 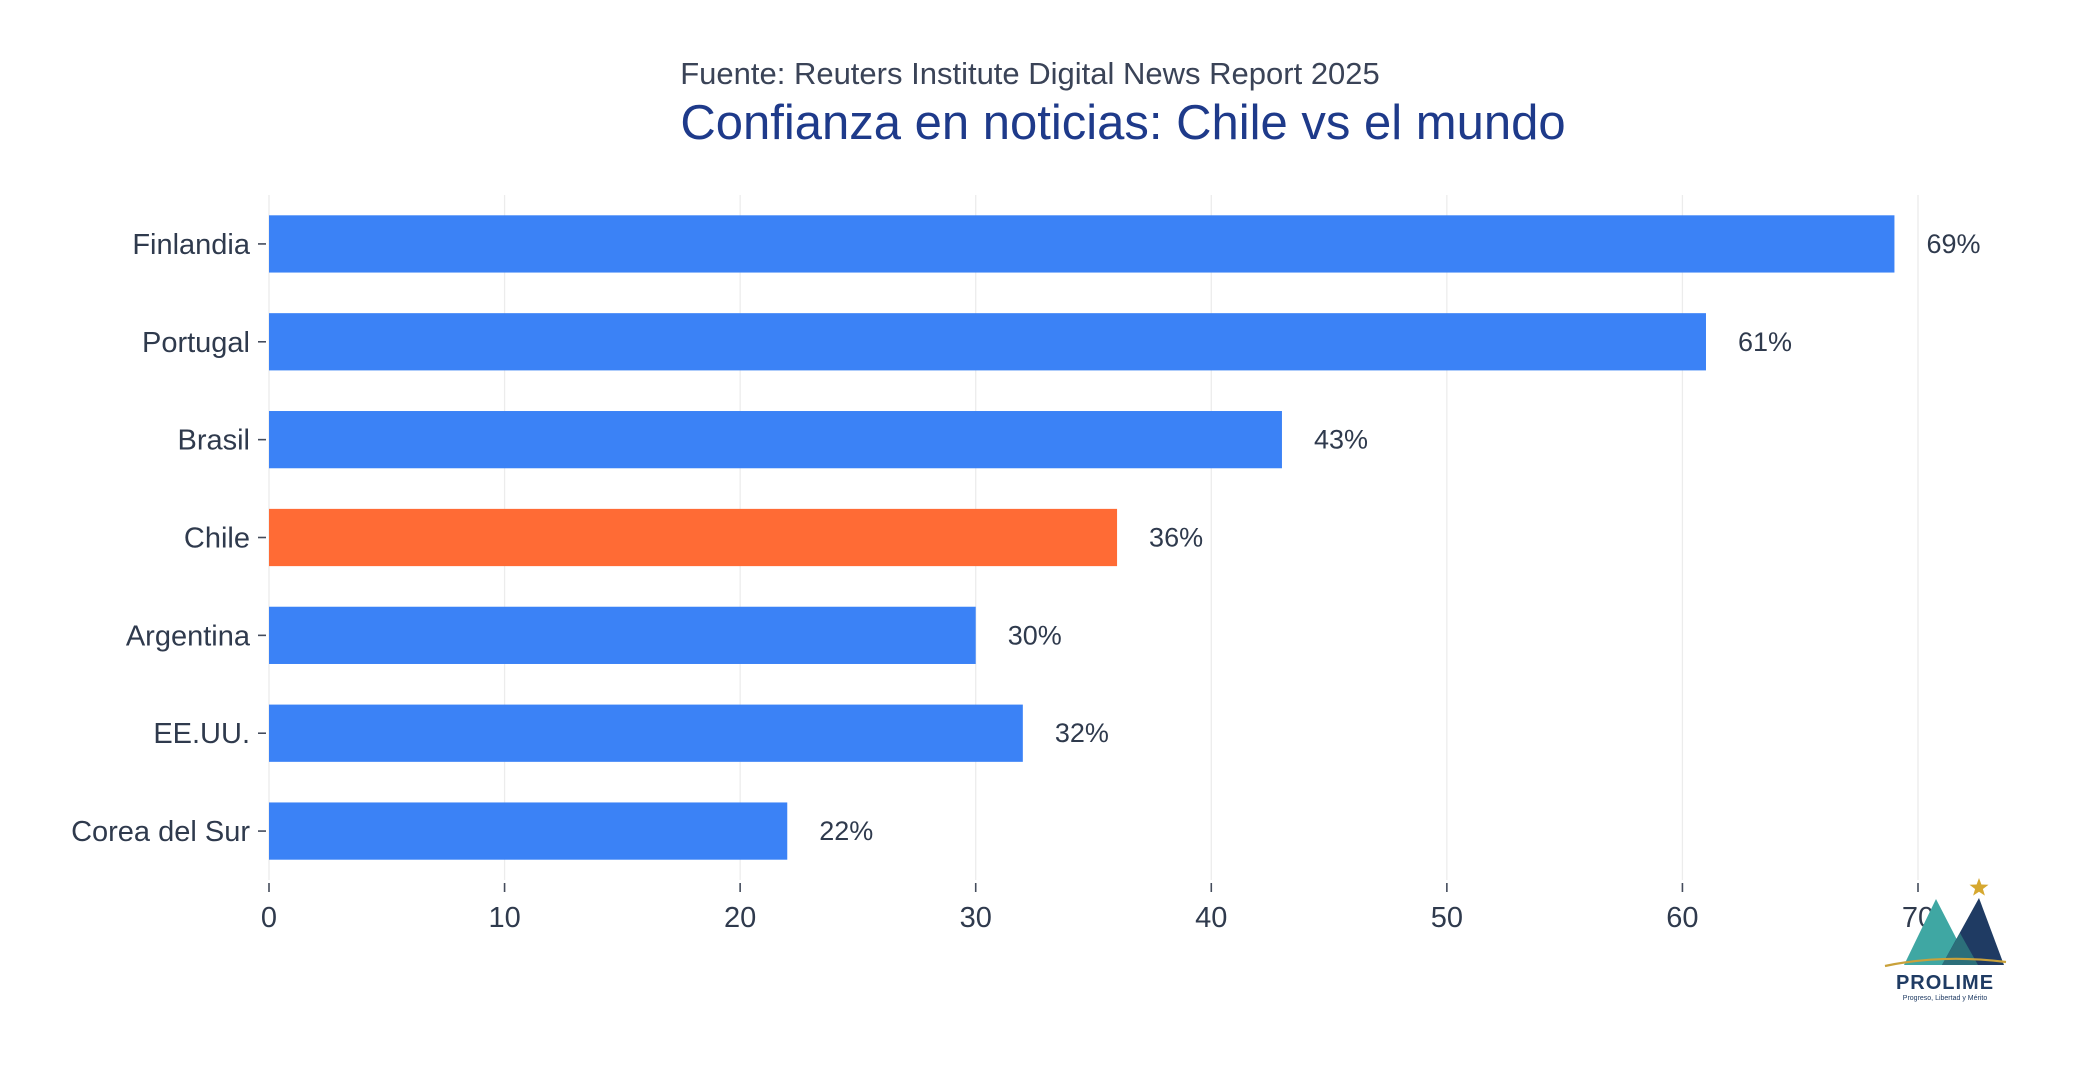 What do you see at coordinates (1122, 123) in the screenshot?
I see `chart-title: Confianza en noticias: Chile vs el mundo` at bounding box center [1122, 123].